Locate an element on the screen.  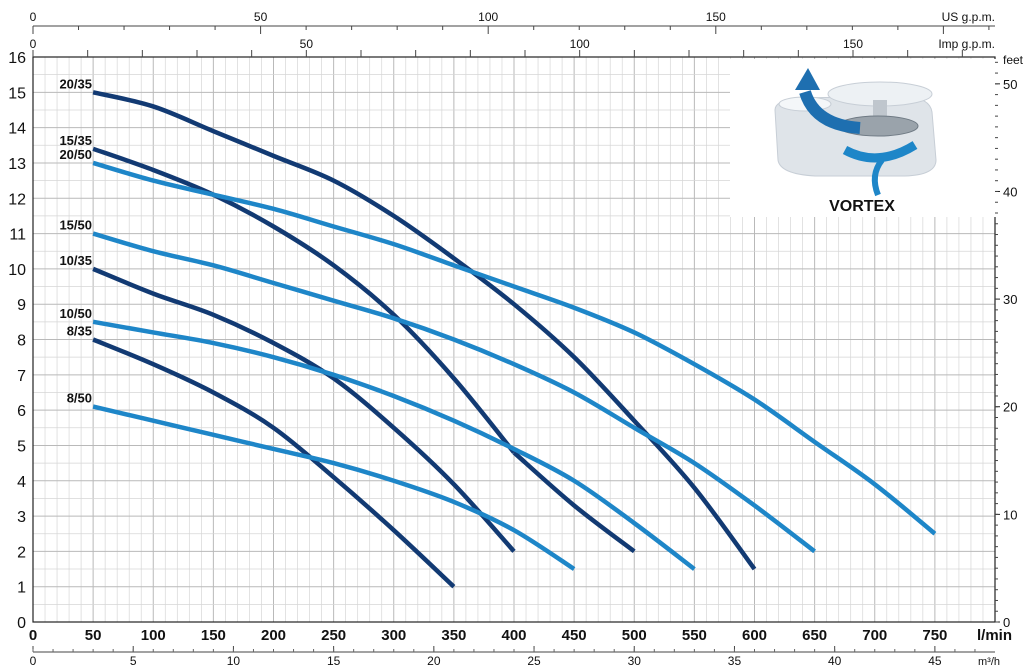
feet-tick-label: 0 is located at coordinates (1006, 622).